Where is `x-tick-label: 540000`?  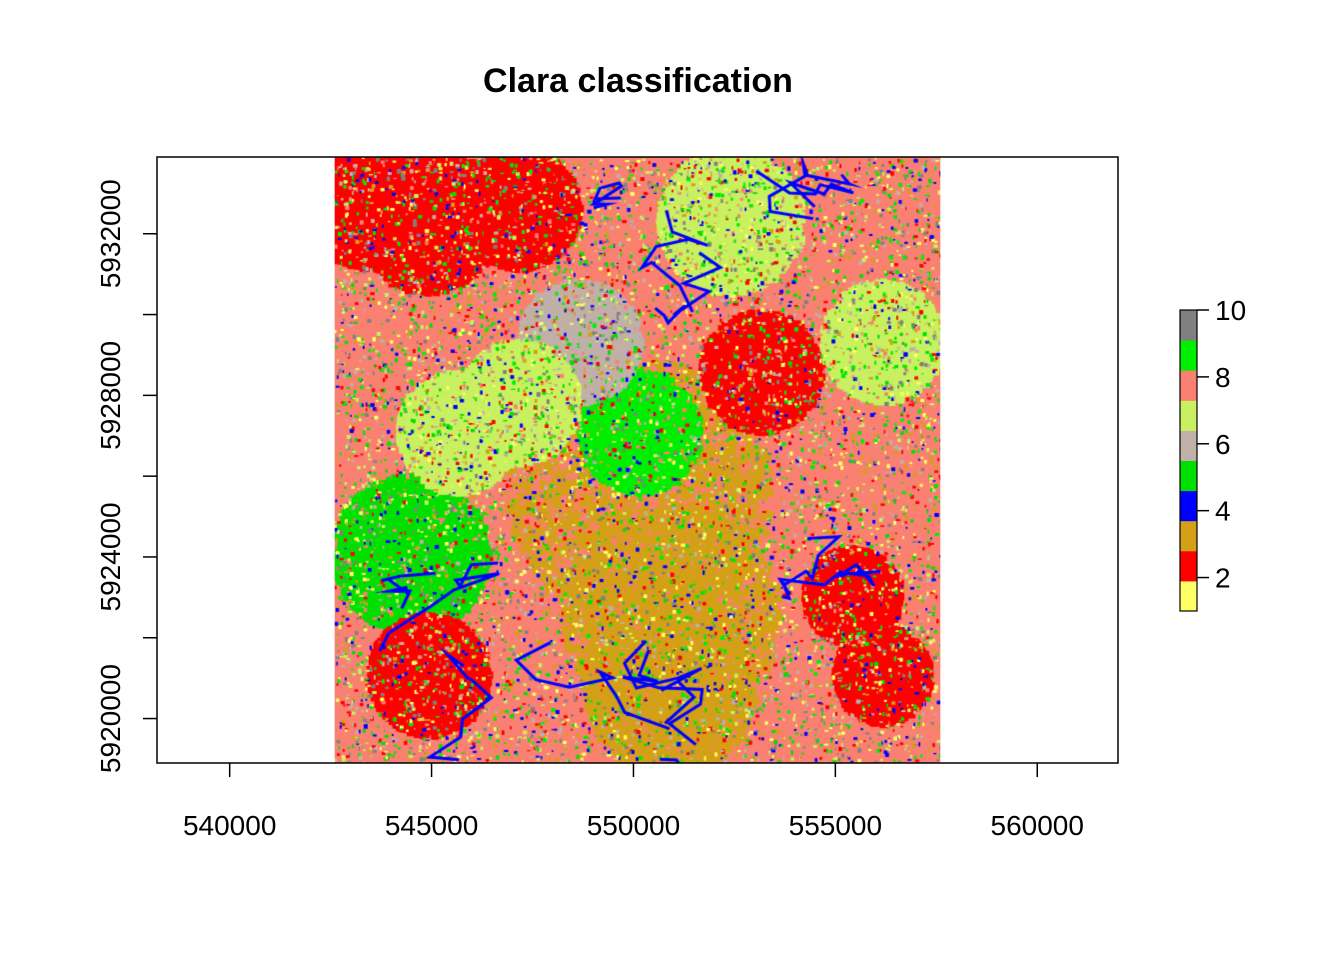
x-tick-label: 540000 is located at coordinates (229, 825).